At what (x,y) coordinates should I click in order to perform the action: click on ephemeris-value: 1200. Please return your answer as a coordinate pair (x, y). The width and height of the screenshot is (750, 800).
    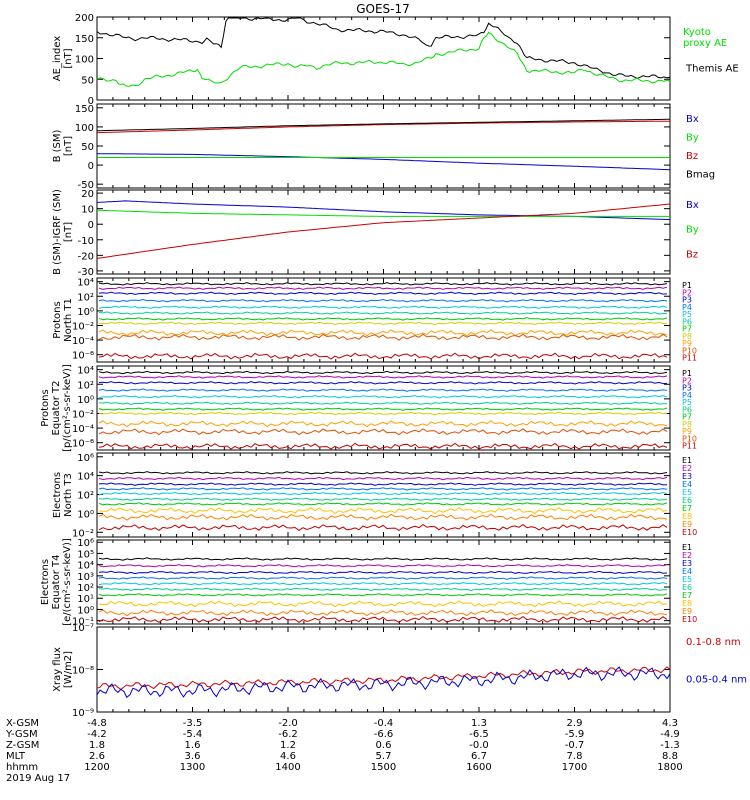
    Looking at the image, I should click on (96, 767).